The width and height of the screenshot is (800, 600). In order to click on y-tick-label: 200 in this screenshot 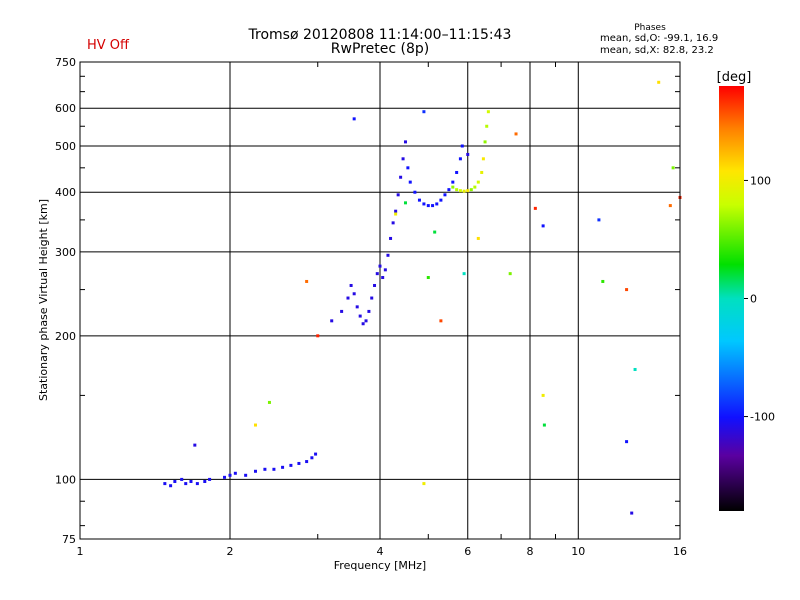, I will do `click(65, 336)`.